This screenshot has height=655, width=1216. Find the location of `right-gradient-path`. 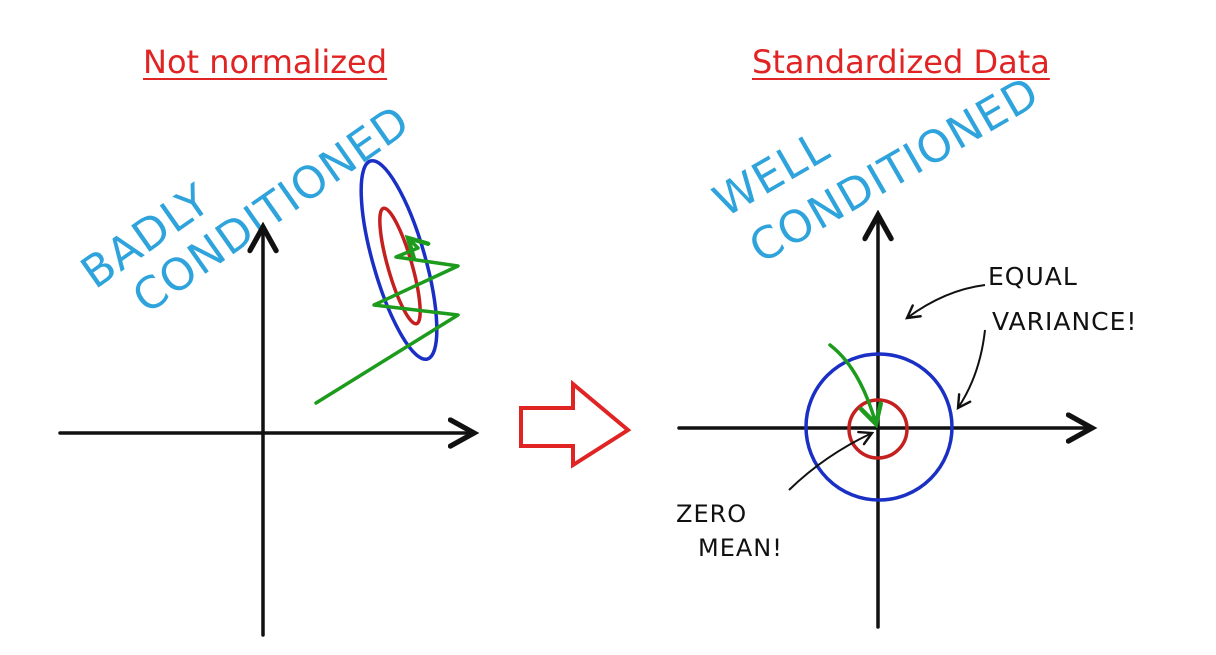

right-gradient-path is located at coordinates (852, 383).